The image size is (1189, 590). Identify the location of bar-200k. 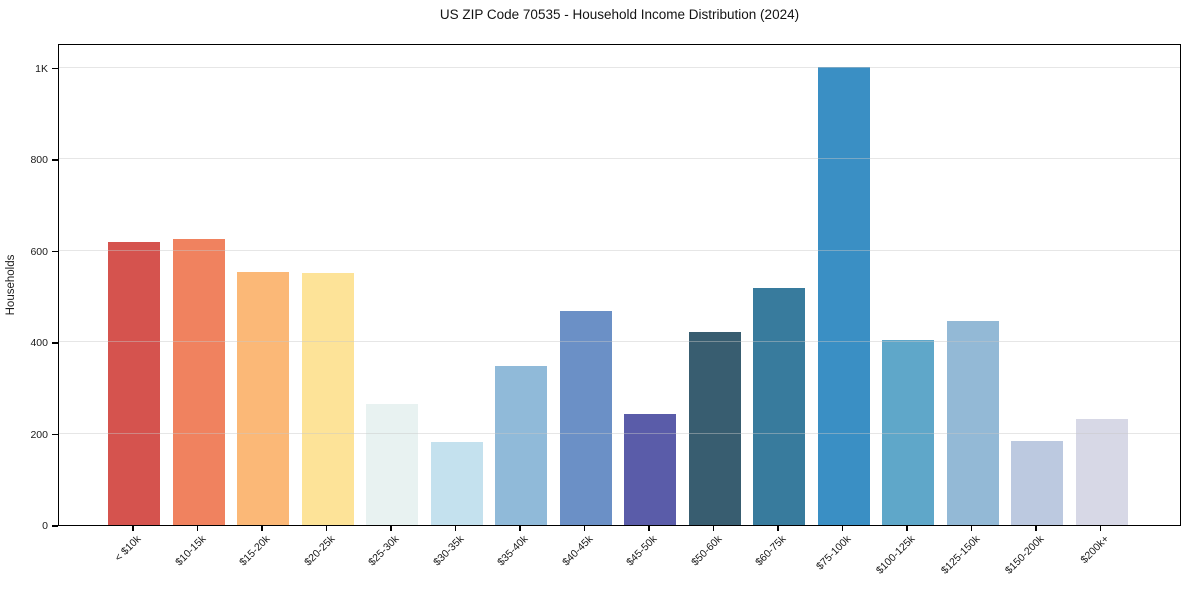
(1101, 472).